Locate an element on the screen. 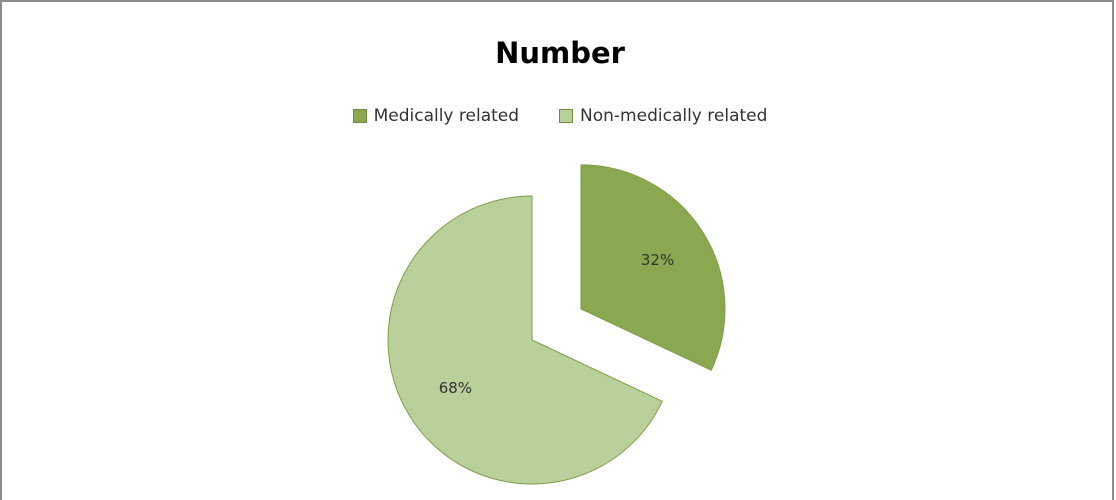 This screenshot has height=500, width=1116. legend-swatch-medically-related is located at coordinates (359, 116).